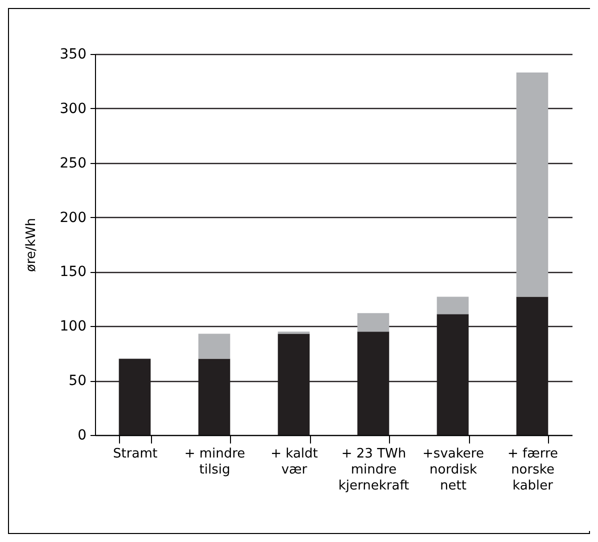  Describe the element at coordinates (73, 272) in the screenshot. I see `y-tick-label: 150` at that location.